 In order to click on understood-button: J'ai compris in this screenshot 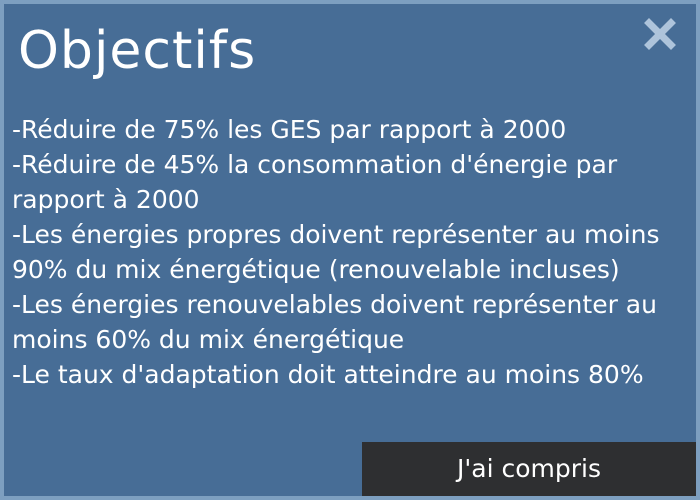, I will do `click(529, 469)`.